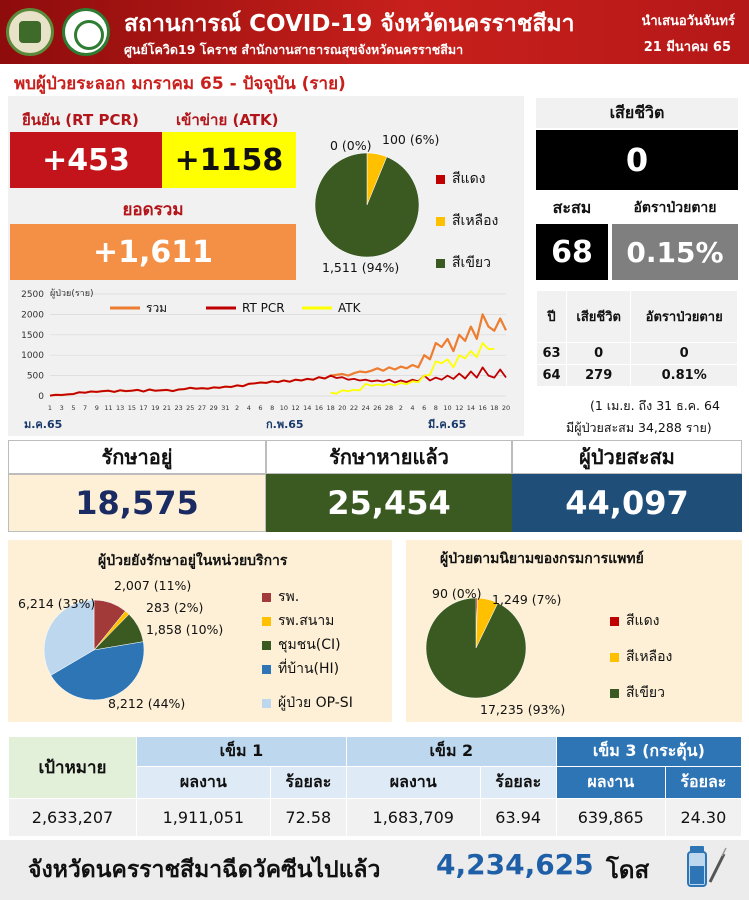  What do you see at coordinates (190, 408) in the screenshot?
I see `x-tick-label: 25` at bounding box center [190, 408].